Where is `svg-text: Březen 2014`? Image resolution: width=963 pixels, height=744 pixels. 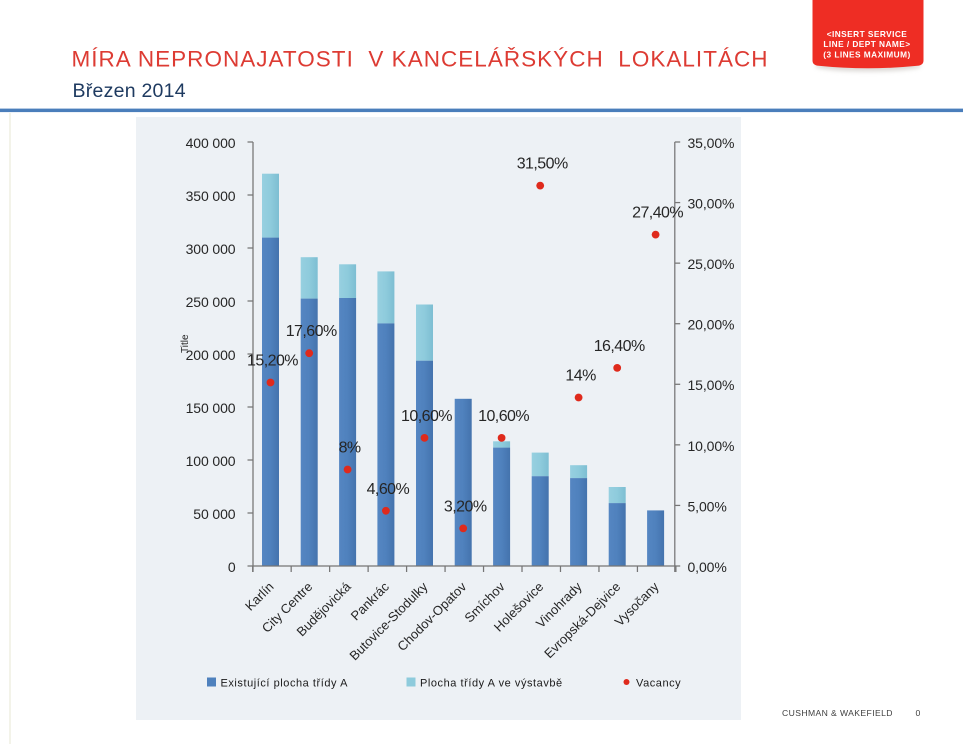 svg-text: Březen 2014 is located at coordinates (129, 91).